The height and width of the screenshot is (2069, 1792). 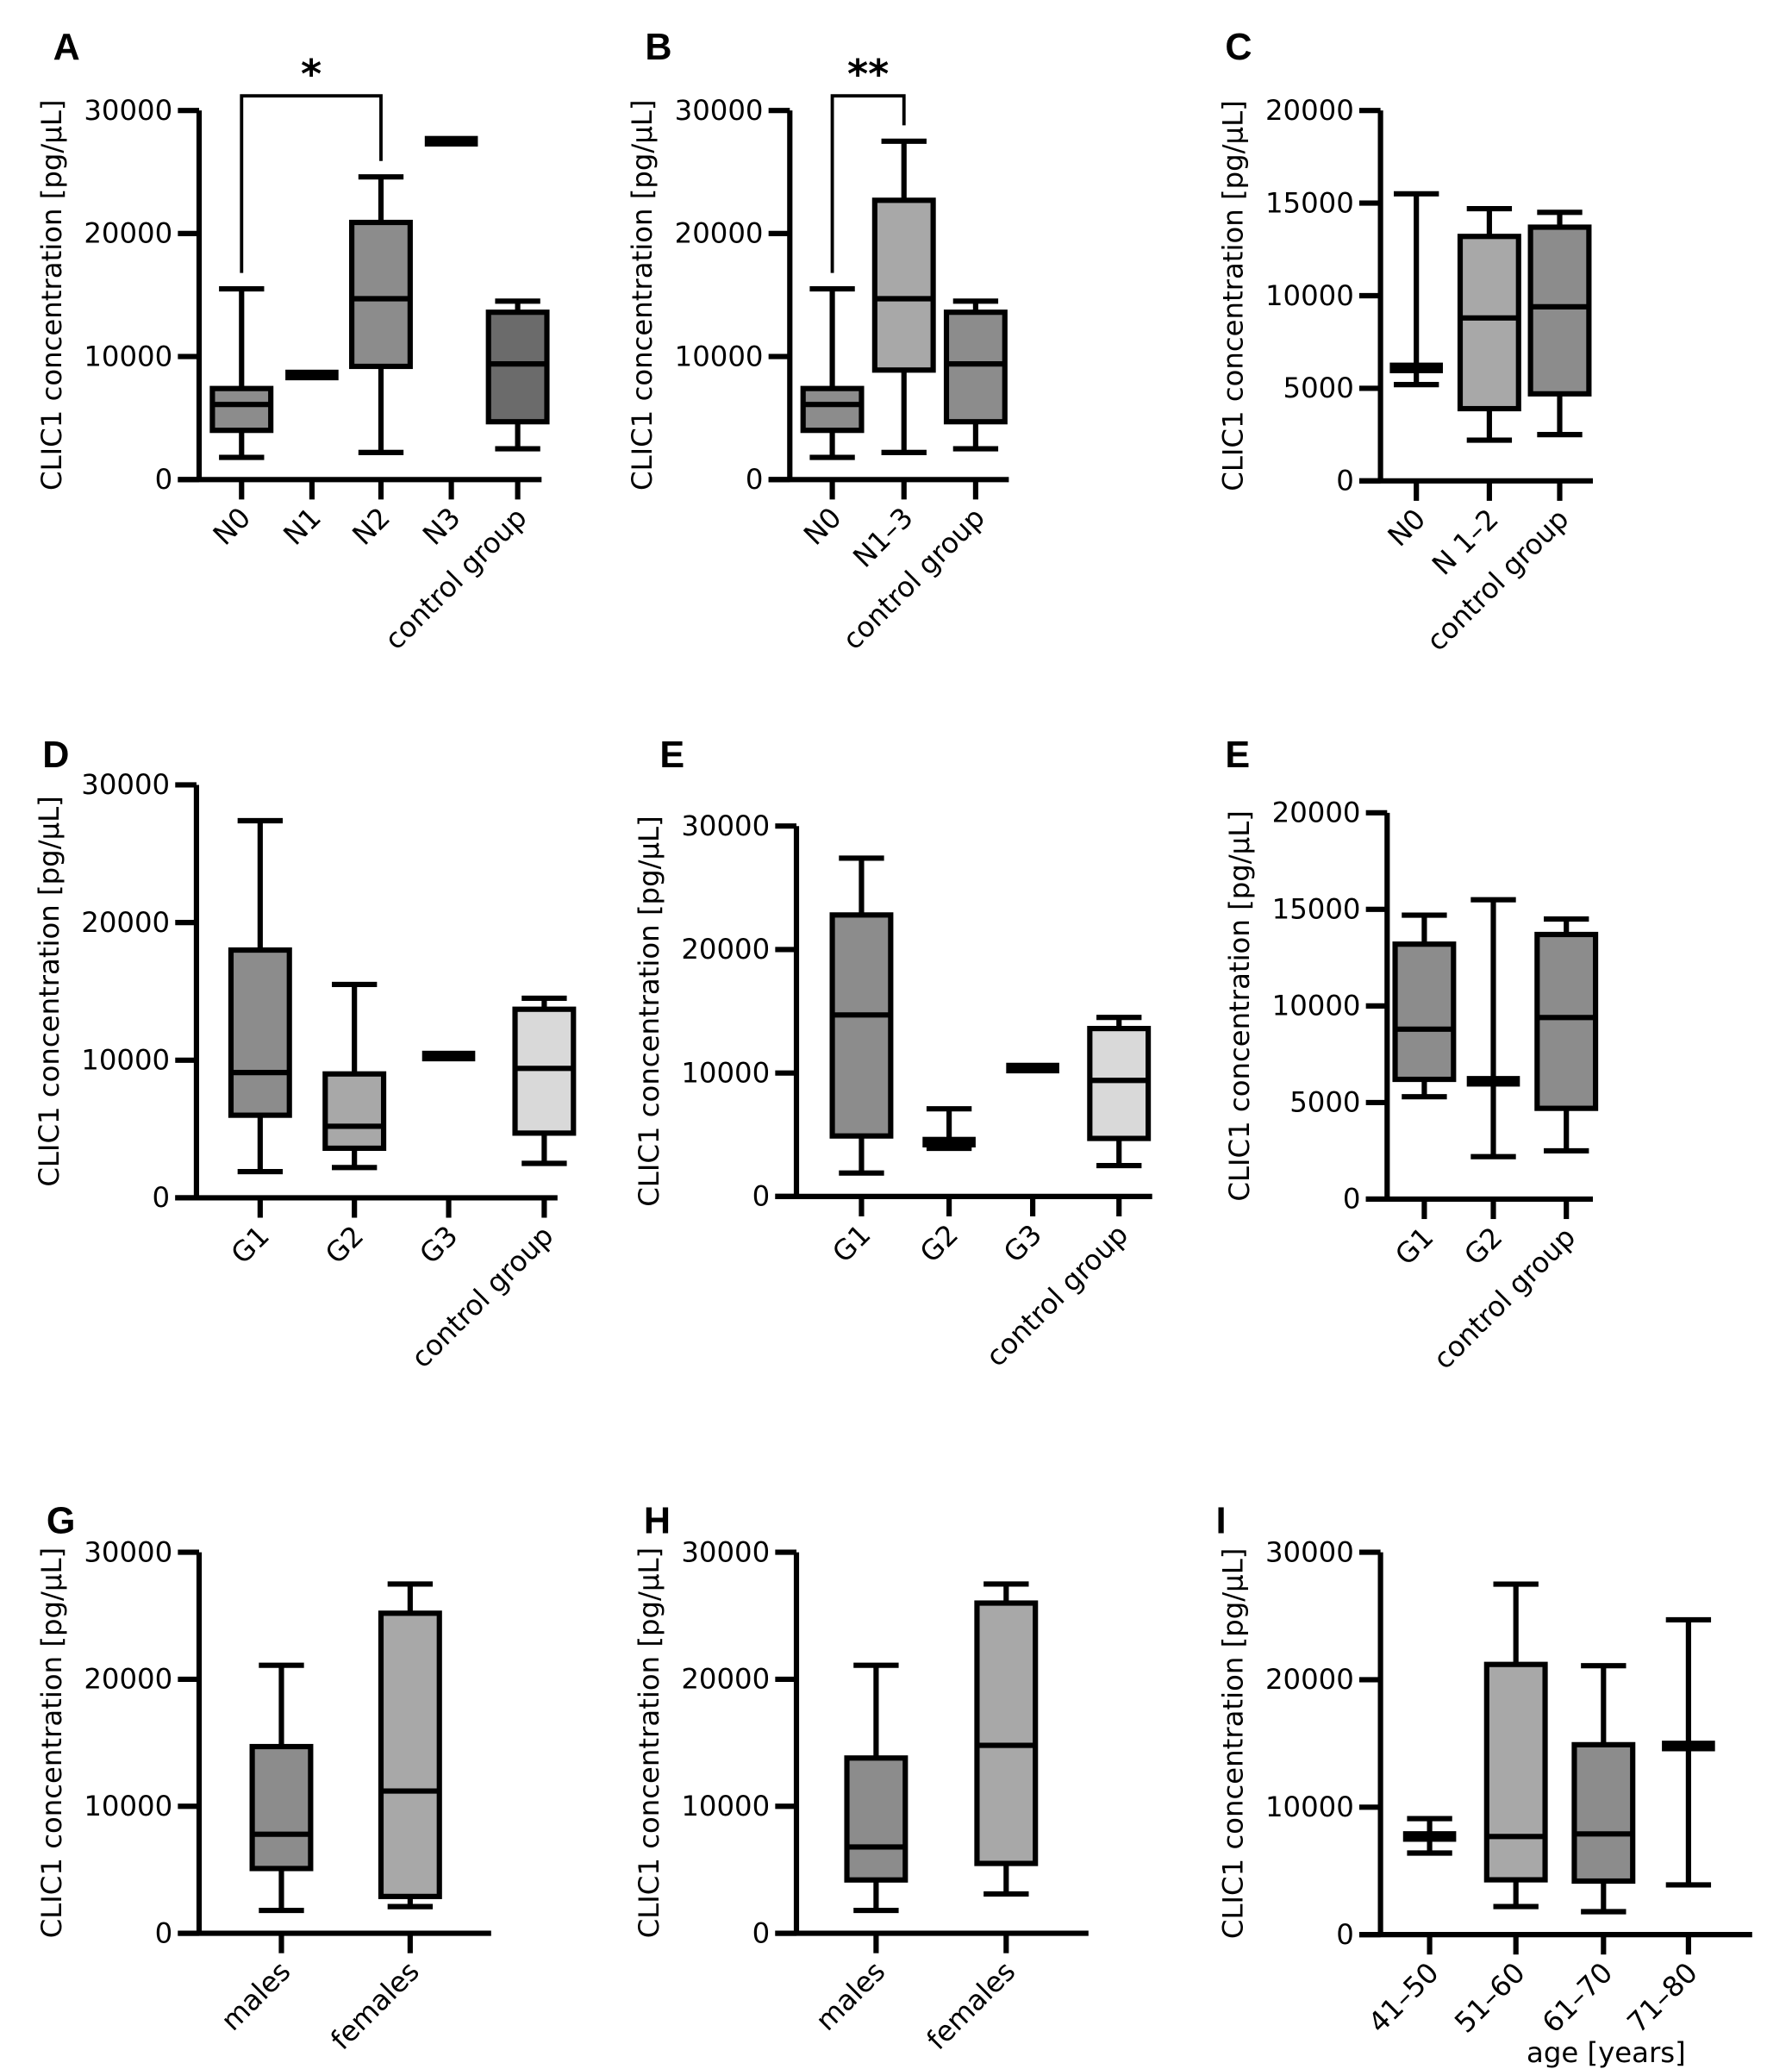 What do you see at coordinates (1316, 909) in the screenshot?
I see `y-tick-label: 15000` at bounding box center [1316, 909].